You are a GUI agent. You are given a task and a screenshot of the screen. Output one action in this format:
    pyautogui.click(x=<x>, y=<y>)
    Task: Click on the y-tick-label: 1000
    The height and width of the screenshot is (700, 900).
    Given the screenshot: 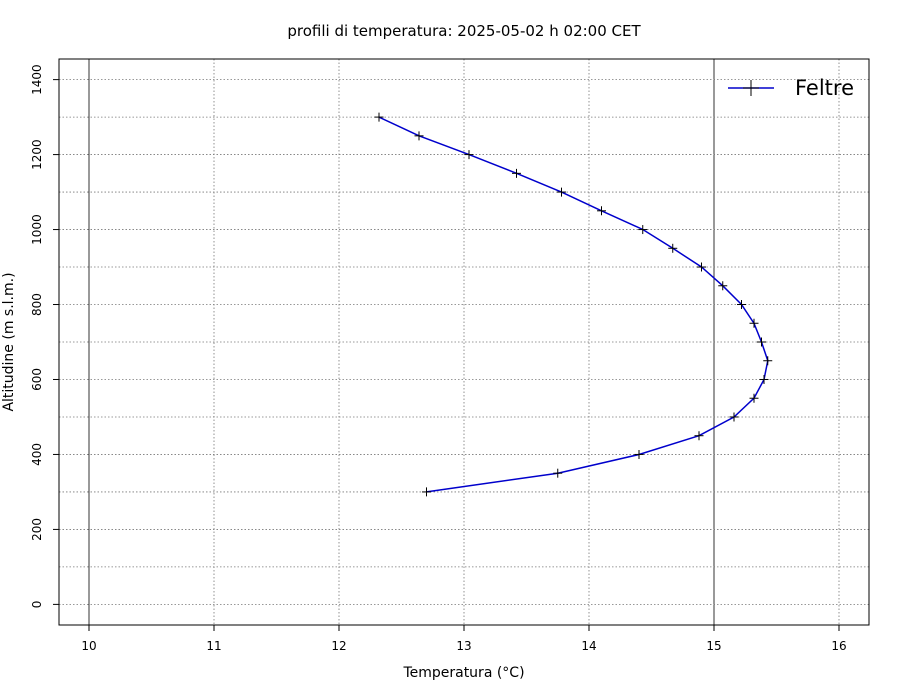 What is the action you would take?
    pyautogui.click(x=37, y=229)
    